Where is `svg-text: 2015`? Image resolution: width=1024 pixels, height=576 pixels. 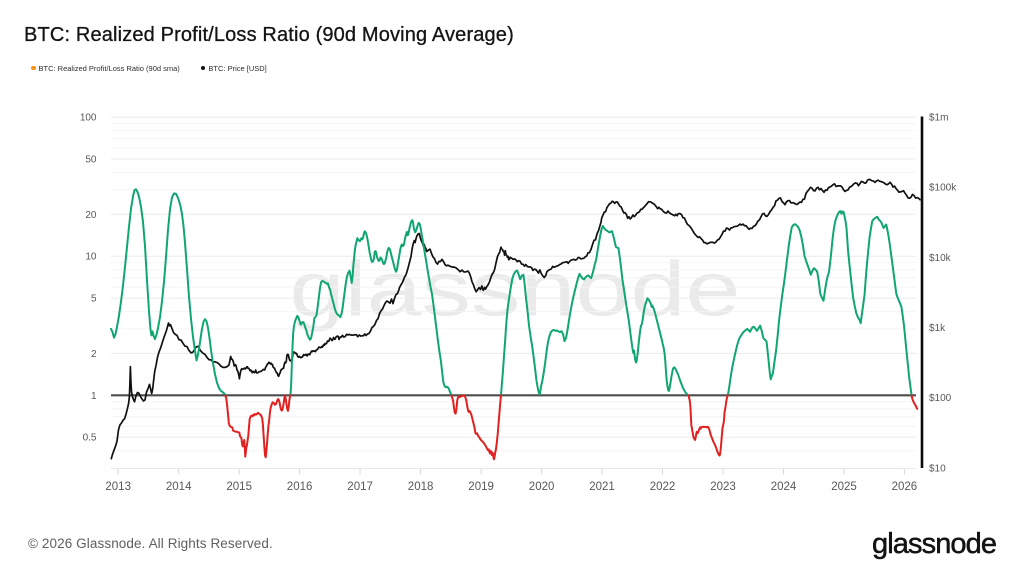 svg-text: 2015 is located at coordinates (239, 487).